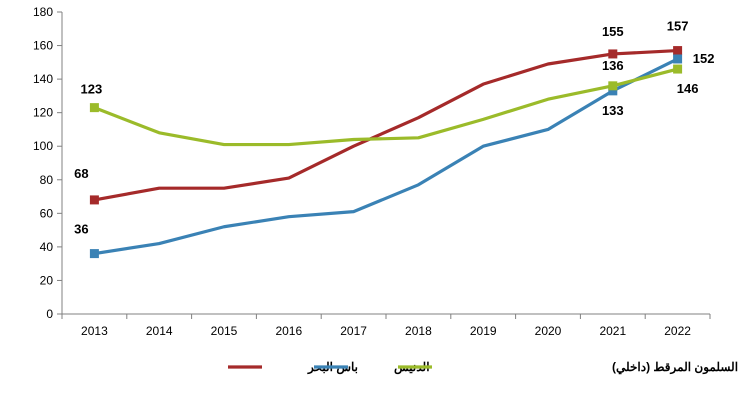 This screenshot has height=414, width=740. I want to click on data-label: 68, so click(81, 173).